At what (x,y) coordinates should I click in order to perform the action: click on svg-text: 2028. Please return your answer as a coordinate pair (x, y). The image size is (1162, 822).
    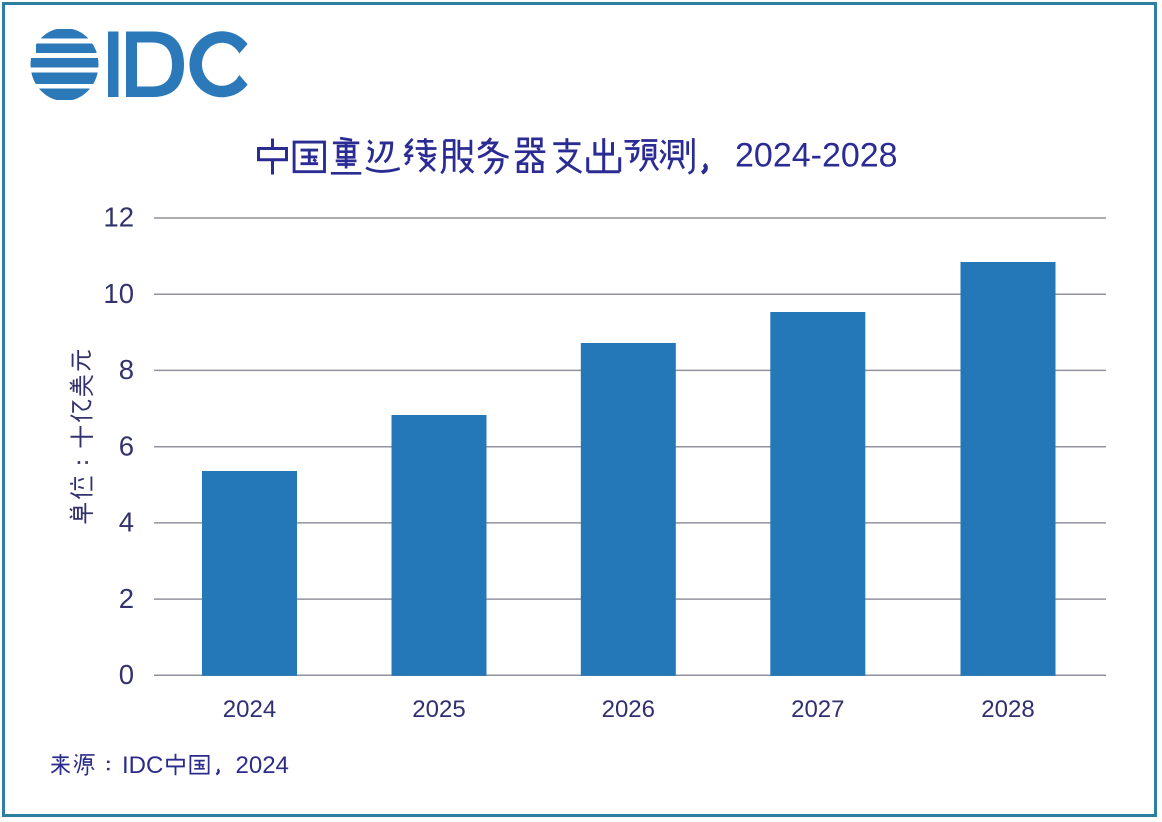
    Looking at the image, I should click on (1007, 709).